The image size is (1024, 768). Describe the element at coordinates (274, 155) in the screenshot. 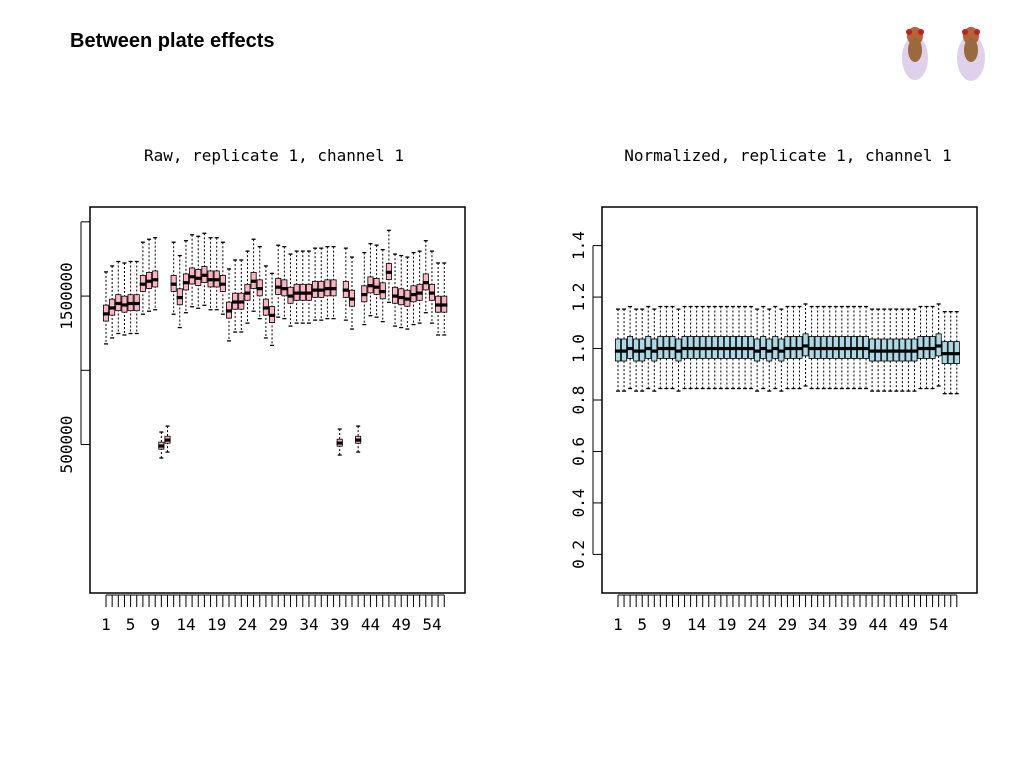

I see `chart-title: Raw, replicate 1, channel 1` at that location.